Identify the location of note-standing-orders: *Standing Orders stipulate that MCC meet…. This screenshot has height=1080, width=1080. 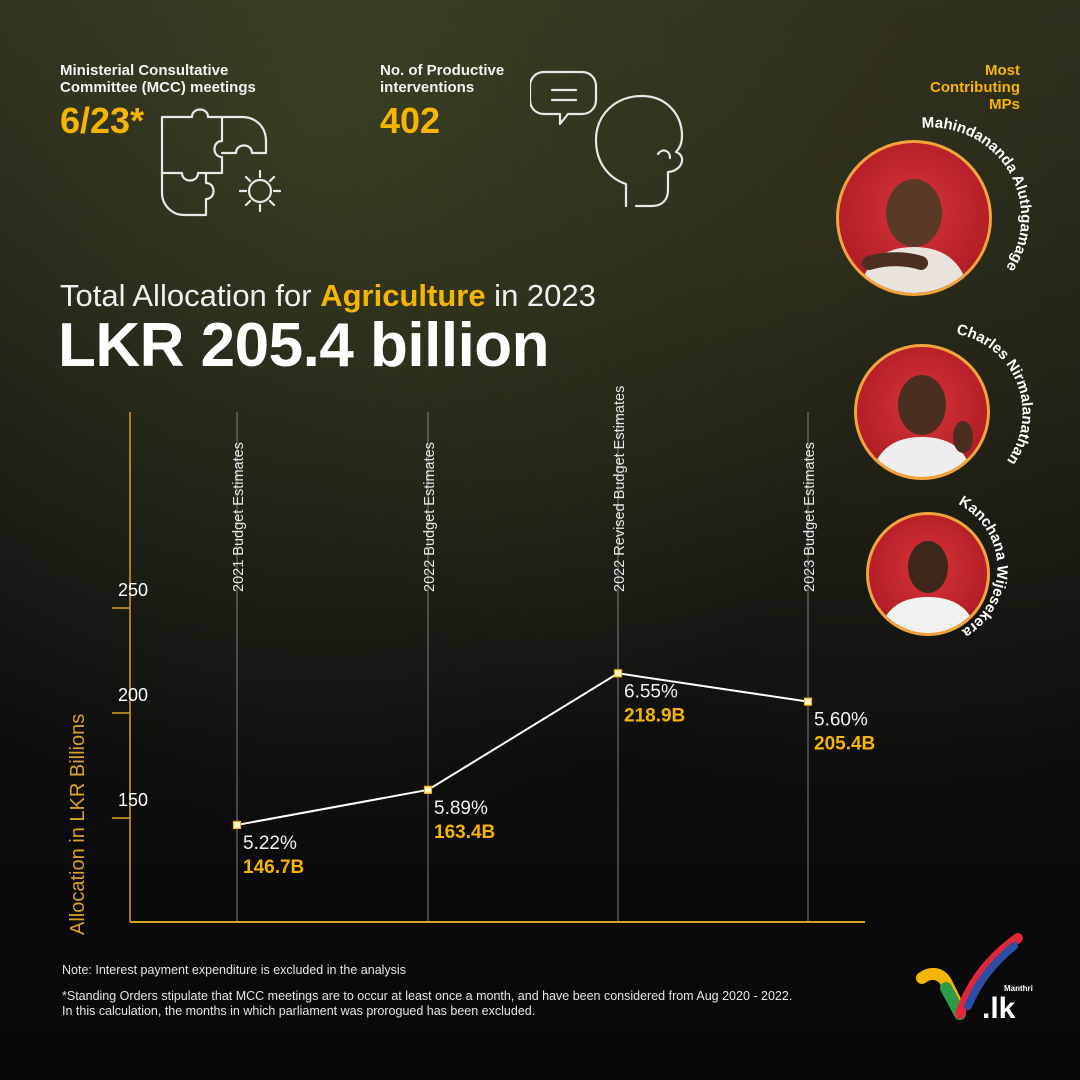
(427, 1004).